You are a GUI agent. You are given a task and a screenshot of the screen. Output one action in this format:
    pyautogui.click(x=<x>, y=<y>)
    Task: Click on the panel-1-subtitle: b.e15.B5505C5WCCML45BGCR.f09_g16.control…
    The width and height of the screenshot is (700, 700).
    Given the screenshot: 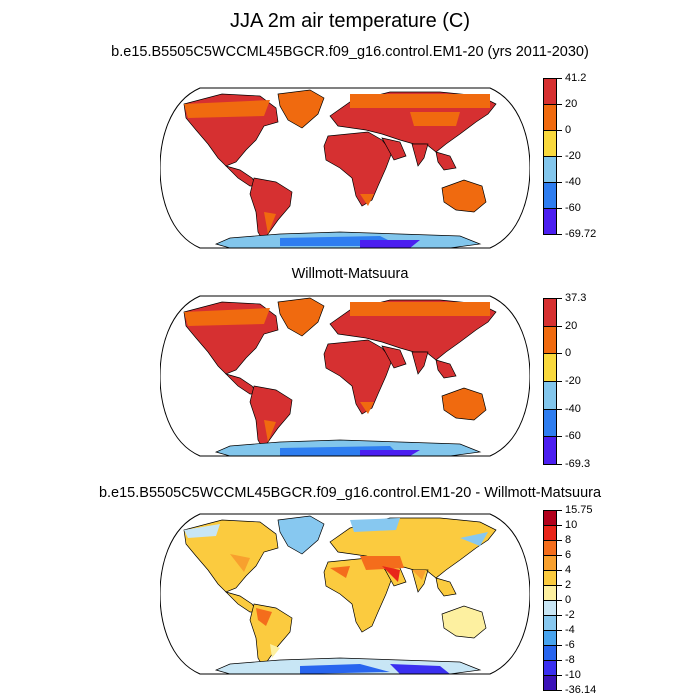 What is the action you would take?
    pyautogui.click(x=350, y=52)
    